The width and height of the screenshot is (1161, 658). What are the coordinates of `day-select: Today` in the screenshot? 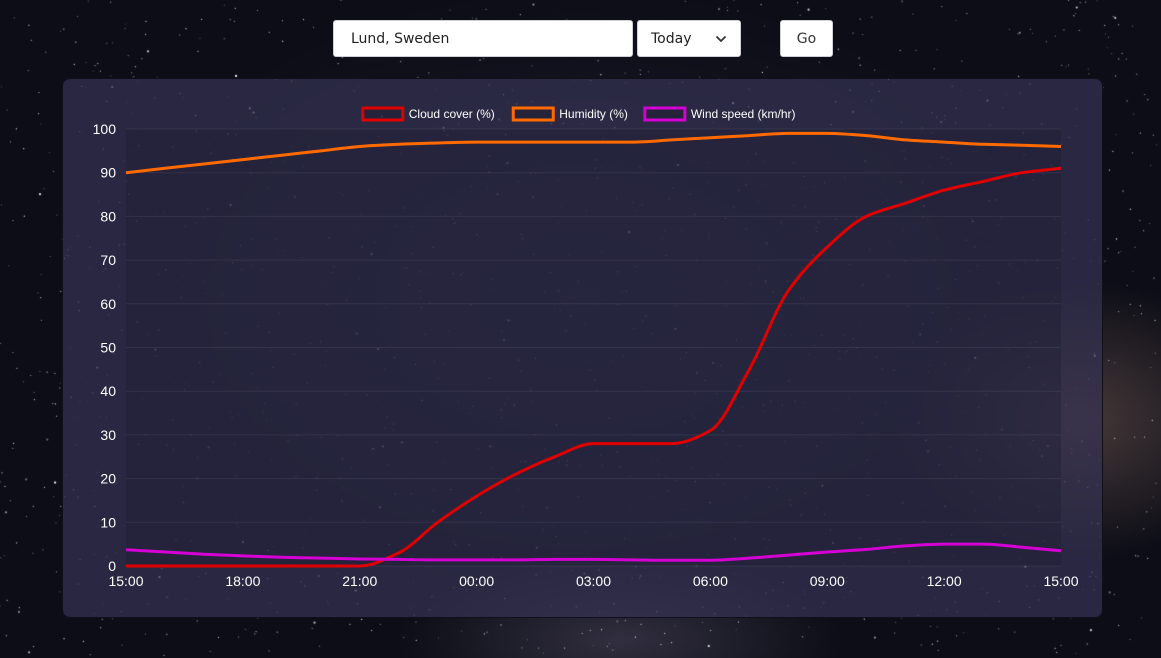 It's located at (689, 38).